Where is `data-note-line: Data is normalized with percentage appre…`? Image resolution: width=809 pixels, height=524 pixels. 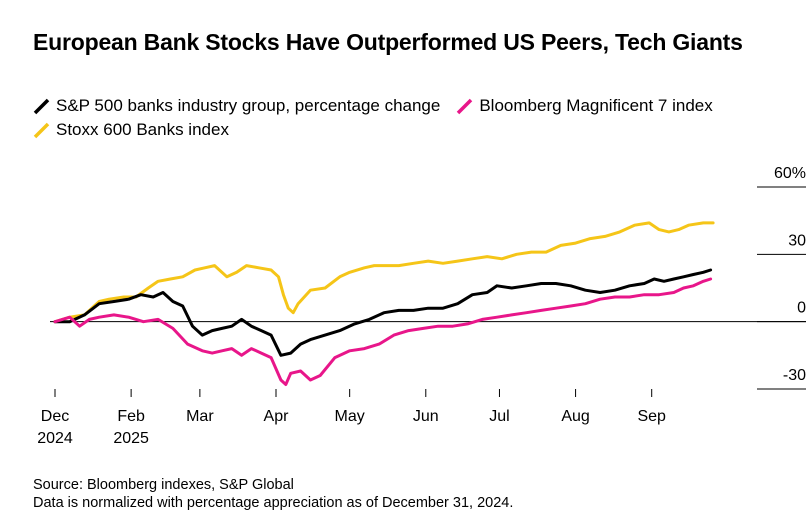 data-note-line: Data is normalized with percentage appre… is located at coordinates (273, 503).